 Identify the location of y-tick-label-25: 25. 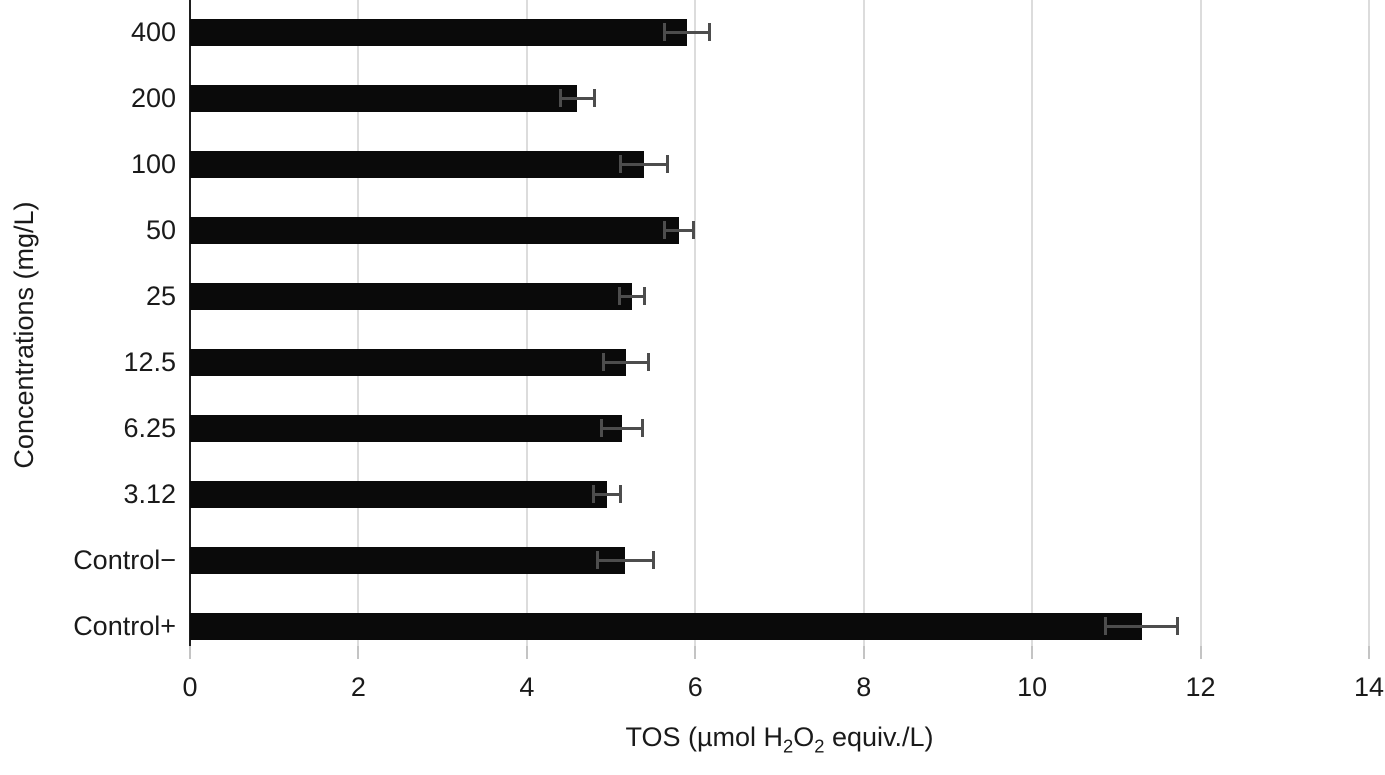
(160, 296).